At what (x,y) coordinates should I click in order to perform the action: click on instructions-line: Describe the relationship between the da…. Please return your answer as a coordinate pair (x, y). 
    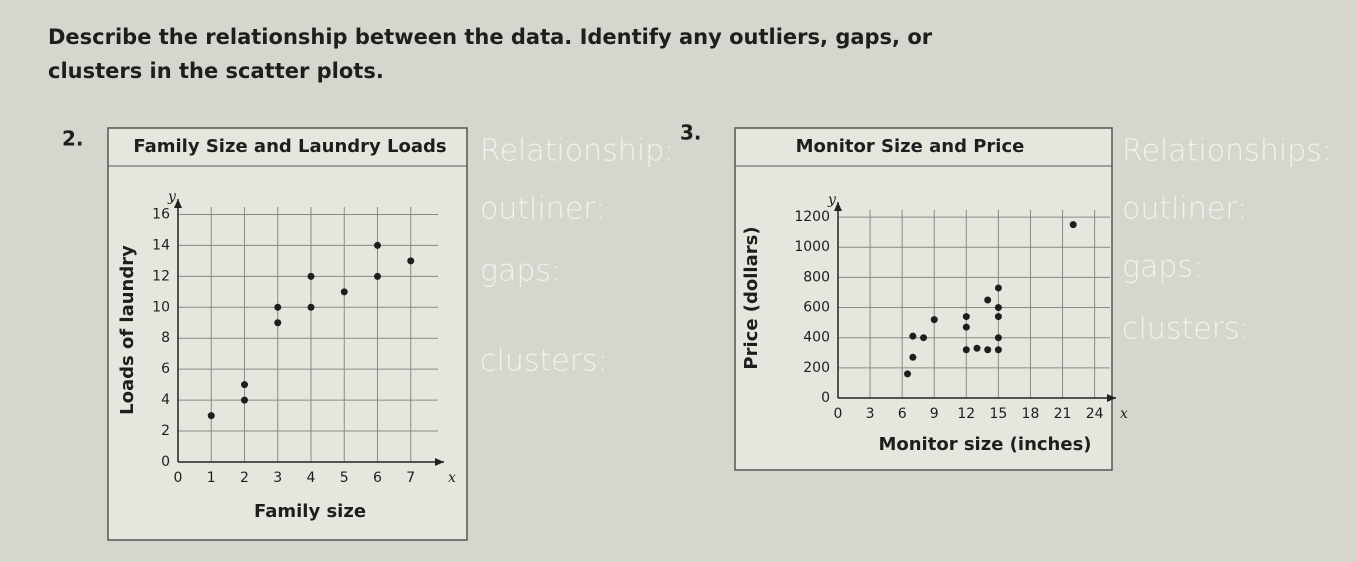
    Looking at the image, I should click on (490, 54).